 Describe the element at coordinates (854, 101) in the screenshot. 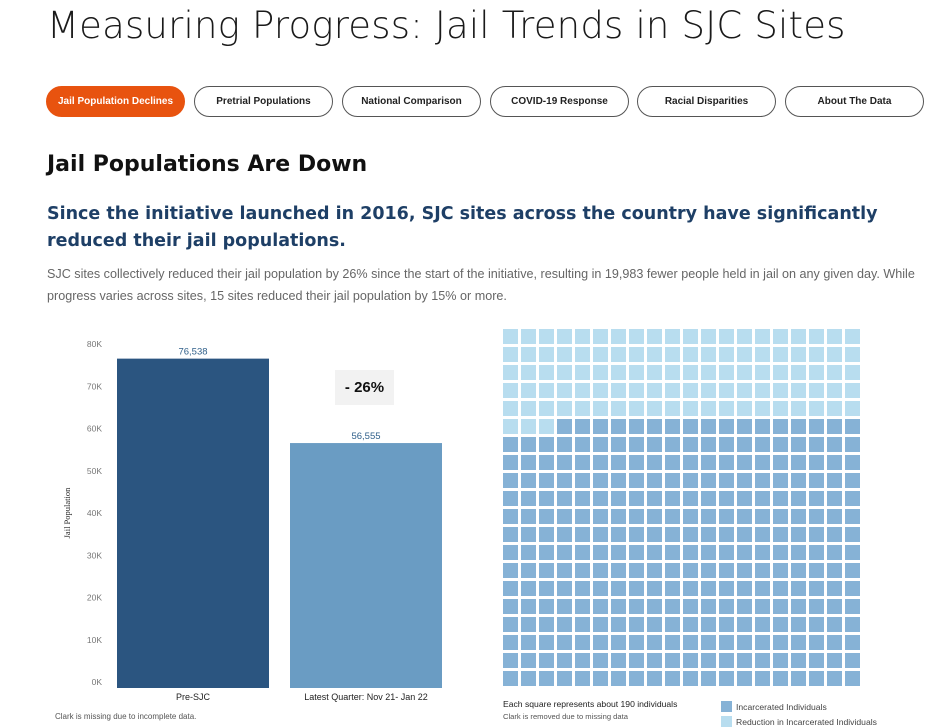

I see `tab-about-the-data: About The Data` at that location.